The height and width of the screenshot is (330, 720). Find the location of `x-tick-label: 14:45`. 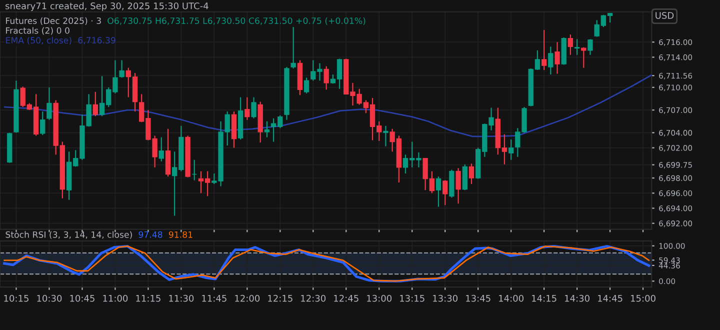

x-tick-label: 14:45 is located at coordinates (610, 298).